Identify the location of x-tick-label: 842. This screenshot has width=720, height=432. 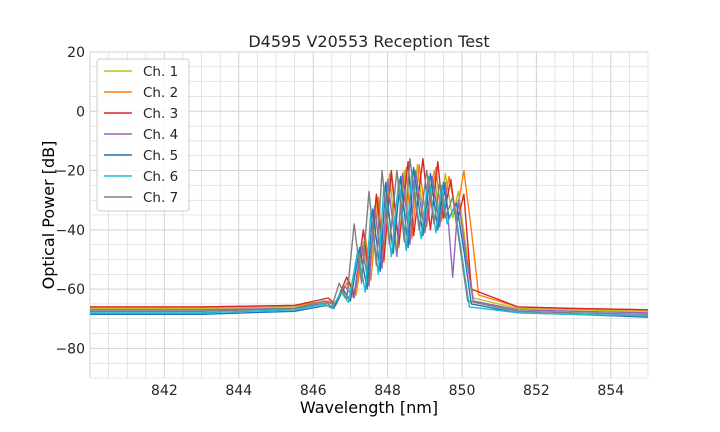
(164, 391).